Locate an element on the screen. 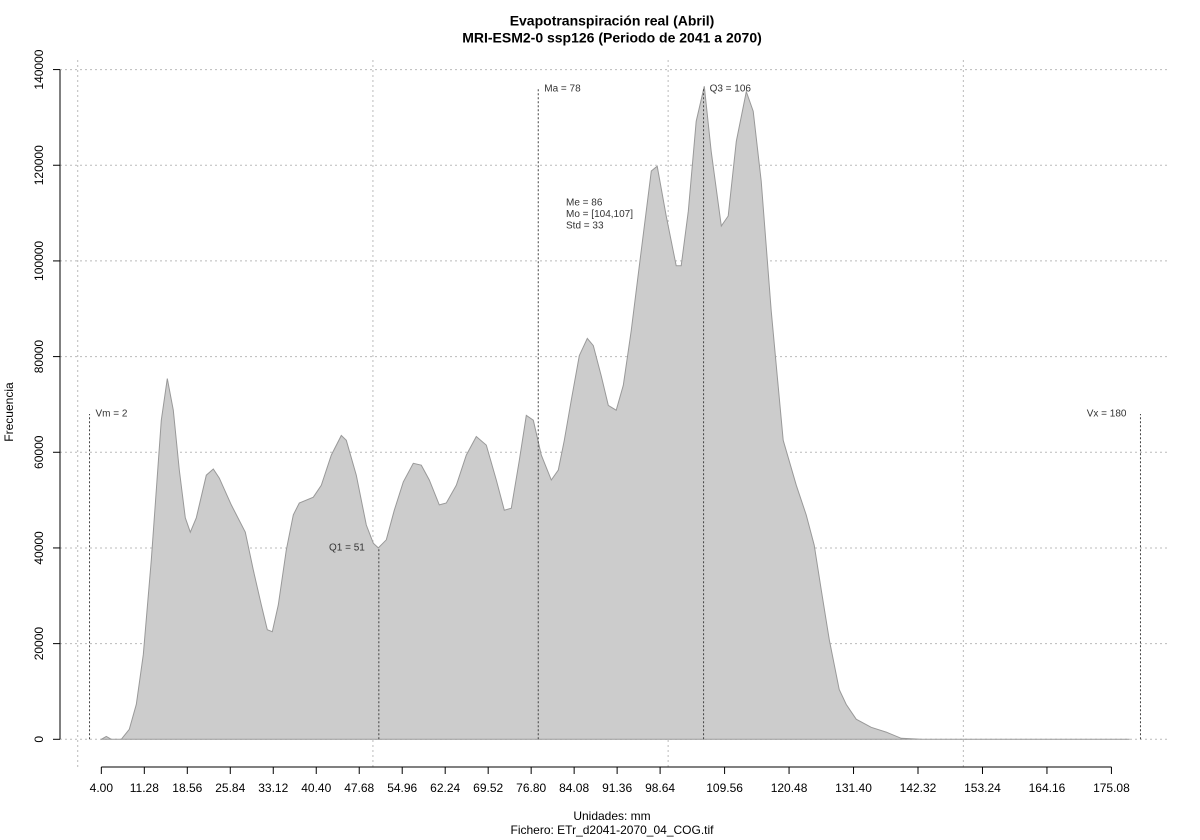  stat-label: Mo = [104,107] is located at coordinates (599, 214).